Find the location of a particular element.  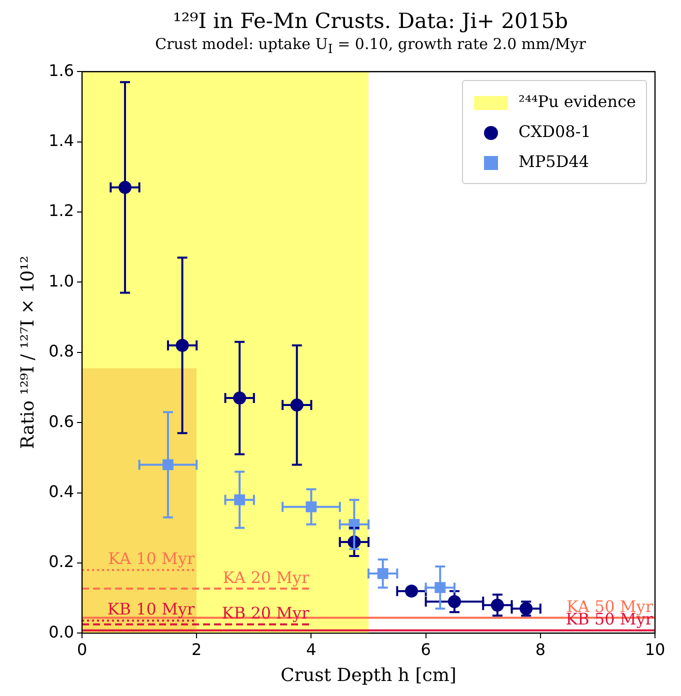

y-tick-label: 0.6 is located at coordinates (61, 421).